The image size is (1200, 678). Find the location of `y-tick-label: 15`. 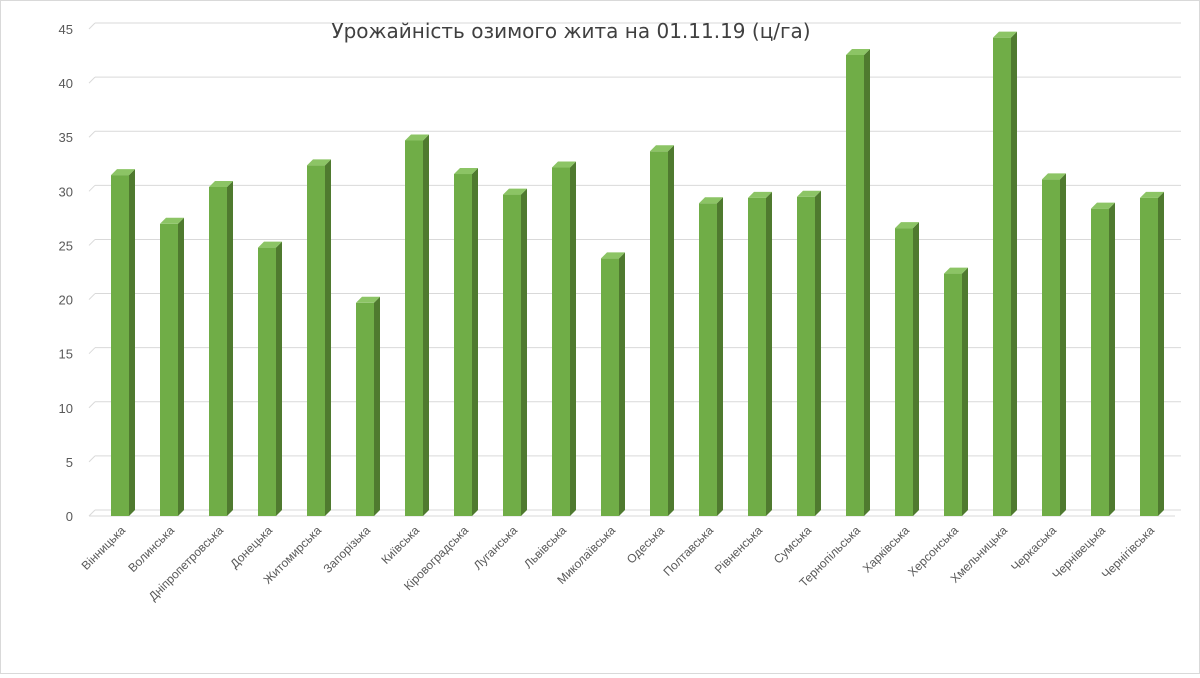

y-tick-label: 15 is located at coordinates (66, 354).